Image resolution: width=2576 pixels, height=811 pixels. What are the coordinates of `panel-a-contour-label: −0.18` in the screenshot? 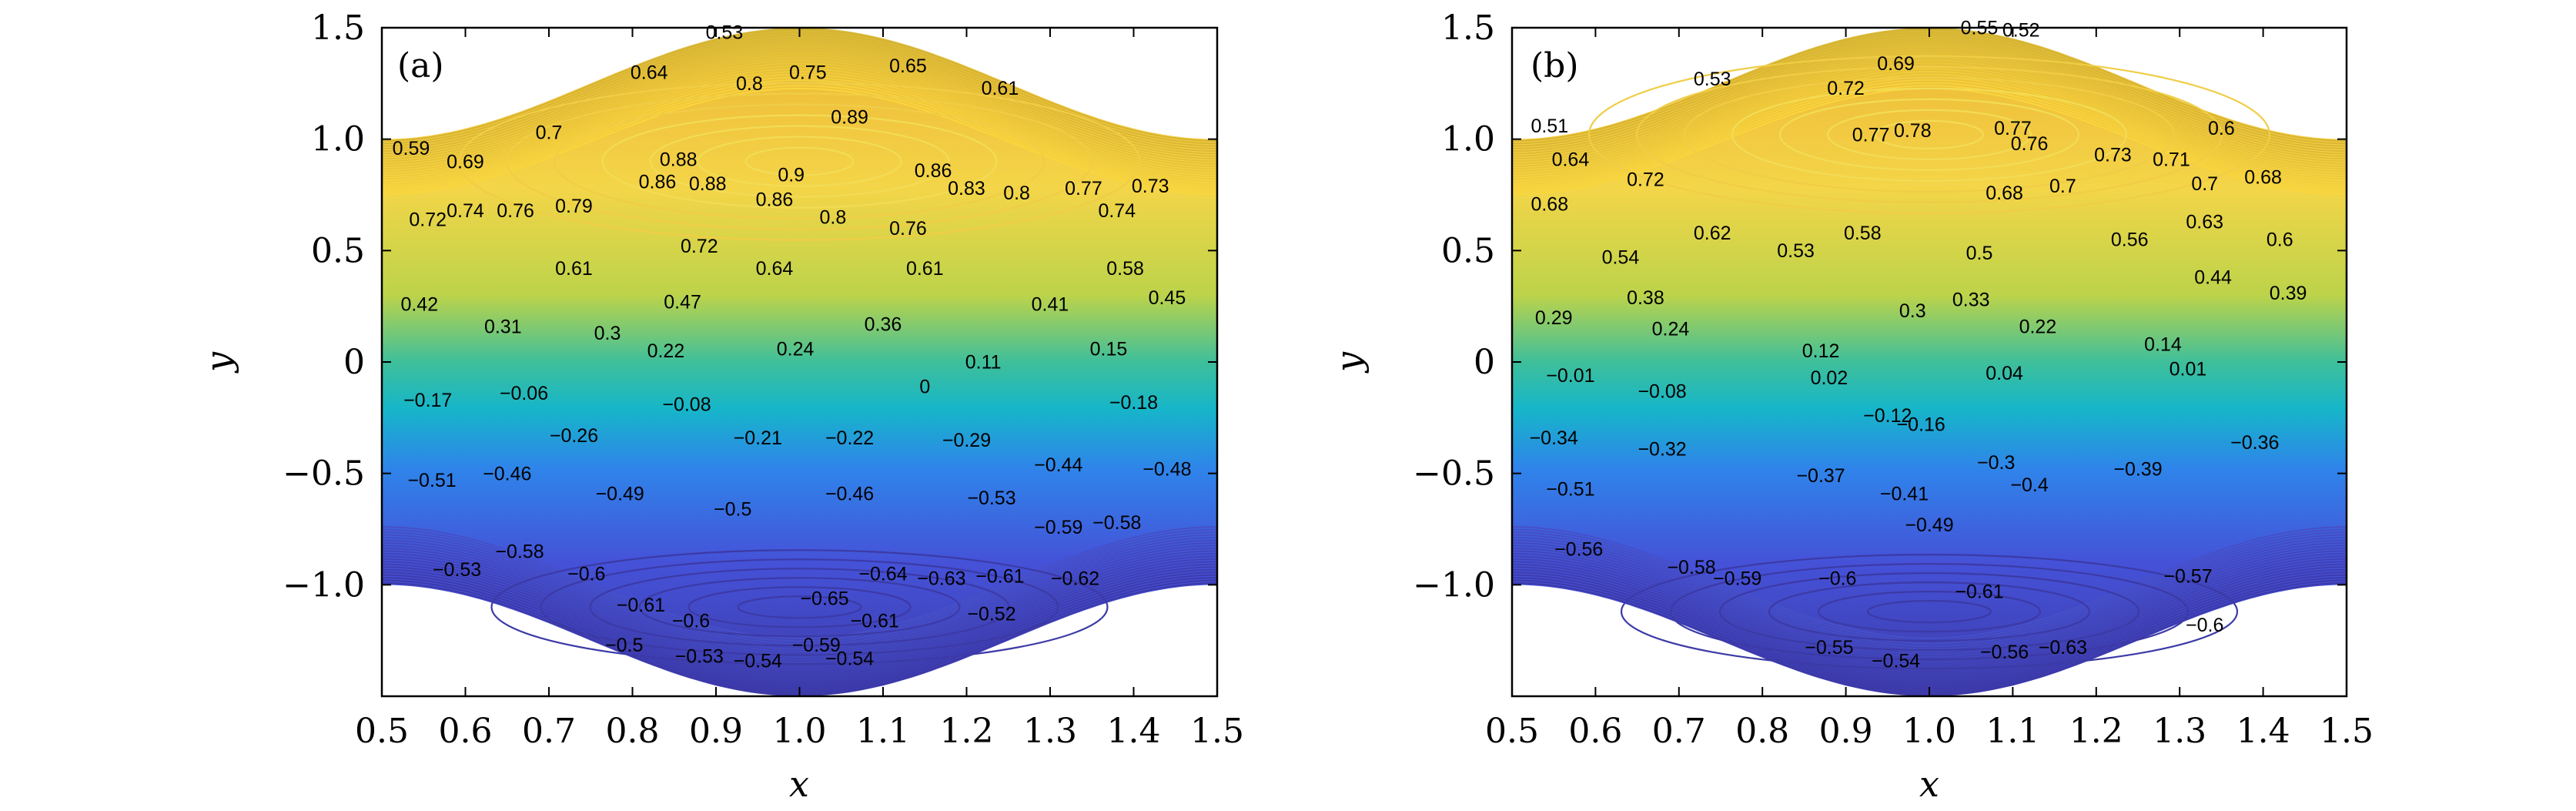 It's located at (1133, 403).